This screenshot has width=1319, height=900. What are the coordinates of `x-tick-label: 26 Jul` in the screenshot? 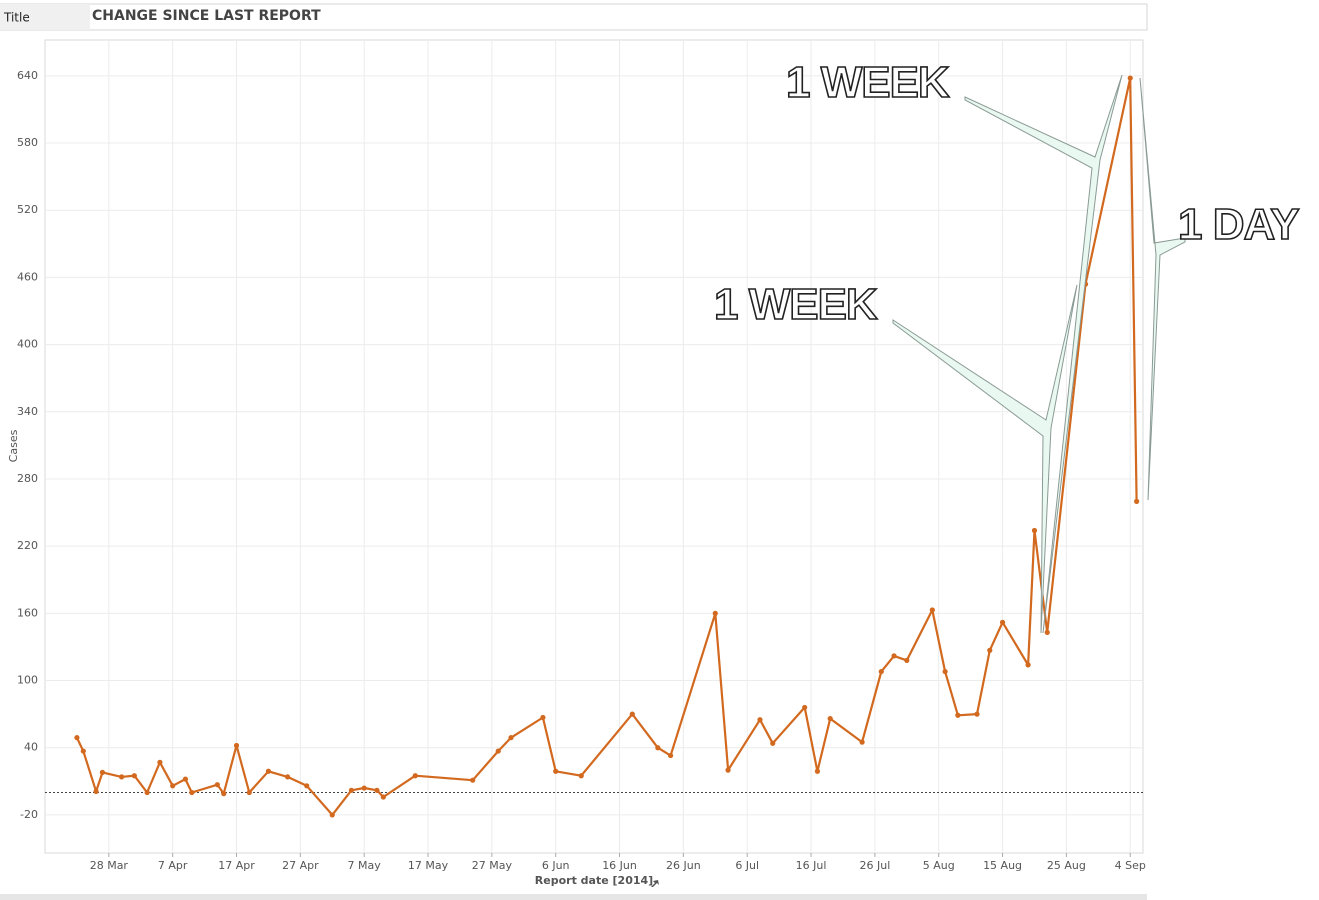 It's located at (875, 865).